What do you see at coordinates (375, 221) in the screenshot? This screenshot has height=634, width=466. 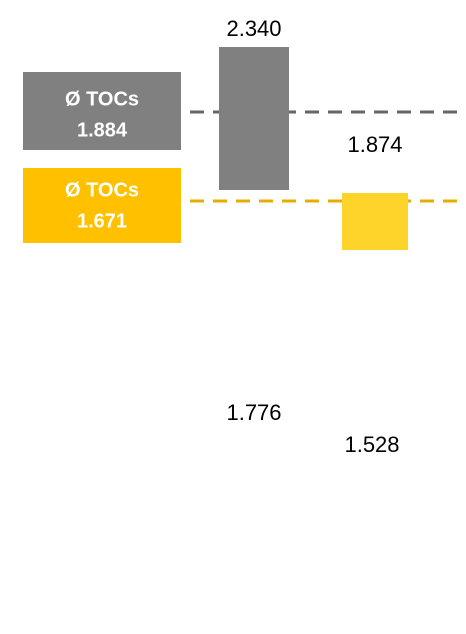 I see `yellow-bar` at bounding box center [375, 221].